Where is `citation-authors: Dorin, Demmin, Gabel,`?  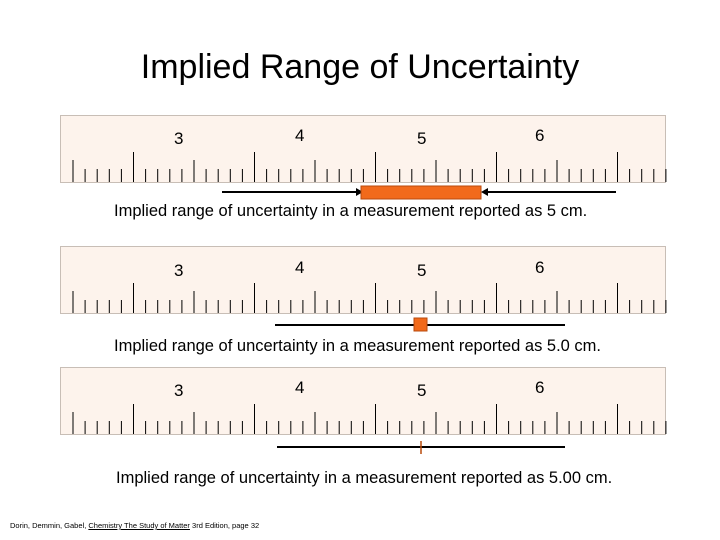
citation-authors: Dorin, Demmin, Gabel, is located at coordinates (49, 525).